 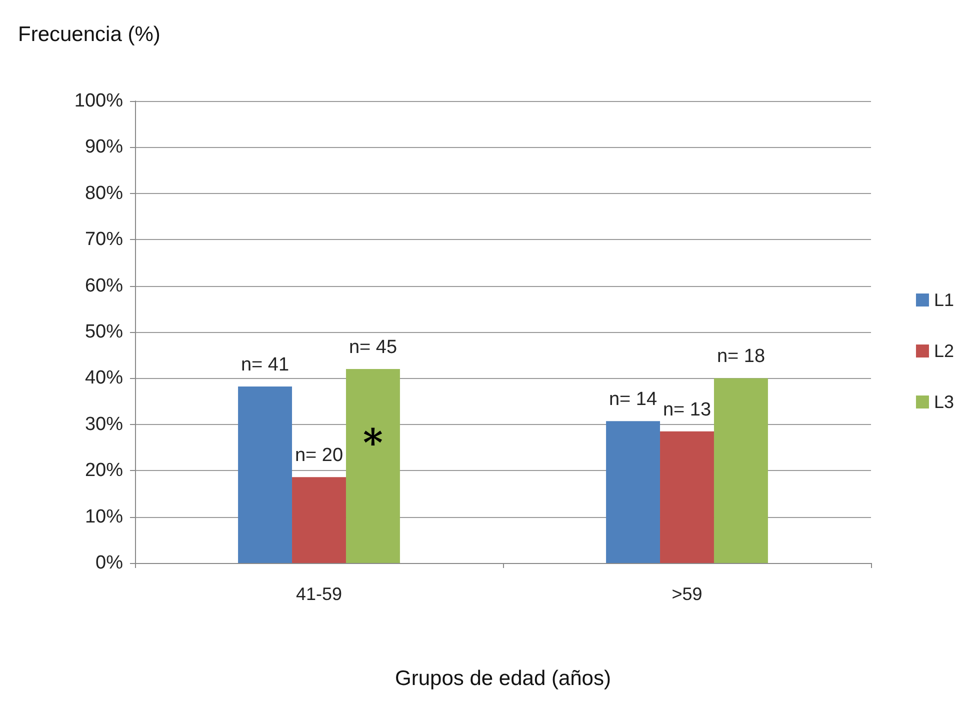 What do you see at coordinates (104, 332) in the screenshot?
I see `y-tick-label: 50%` at bounding box center [104, 332].